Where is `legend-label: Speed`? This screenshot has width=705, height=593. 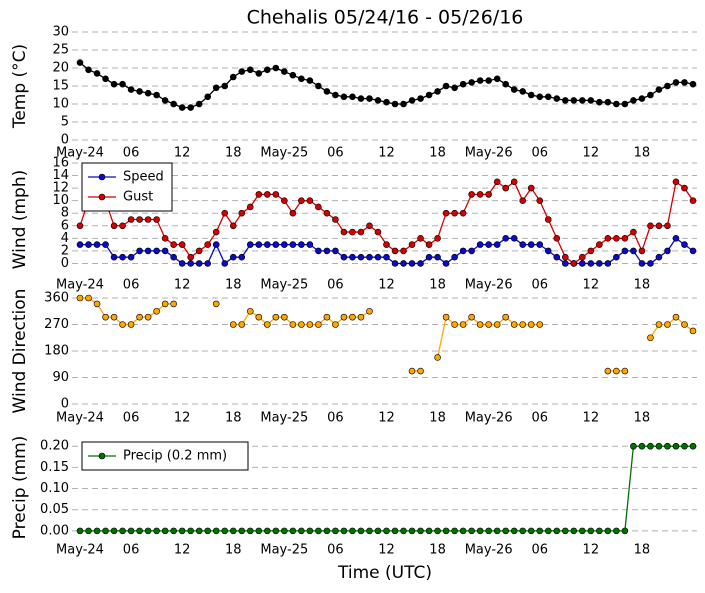 legend-label: Speed is located at coordinates (143, 177).